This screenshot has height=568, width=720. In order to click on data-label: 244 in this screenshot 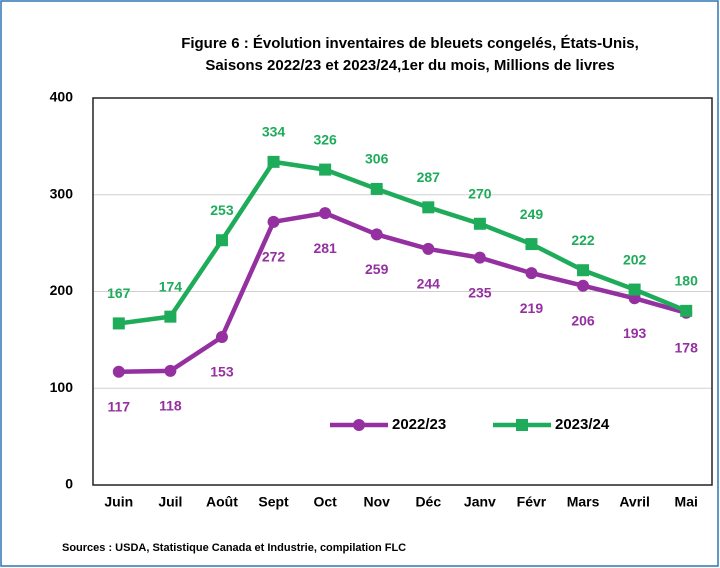, I will do `click(429, 284)`.